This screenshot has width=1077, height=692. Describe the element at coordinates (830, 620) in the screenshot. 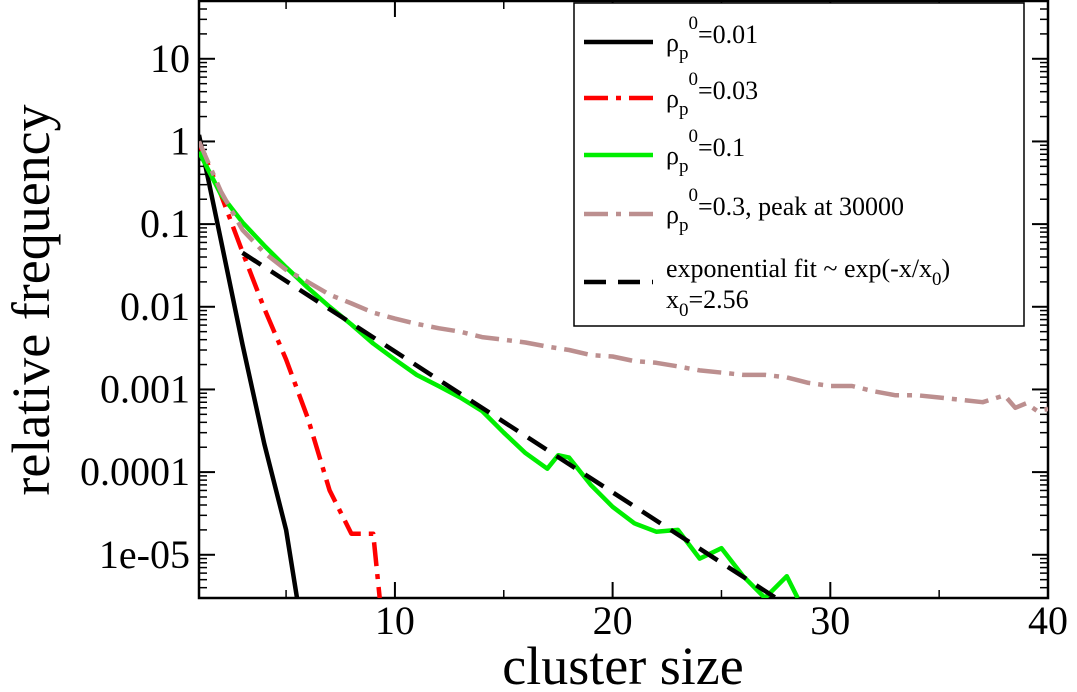

I see `x-tick-label: 30` at that location.